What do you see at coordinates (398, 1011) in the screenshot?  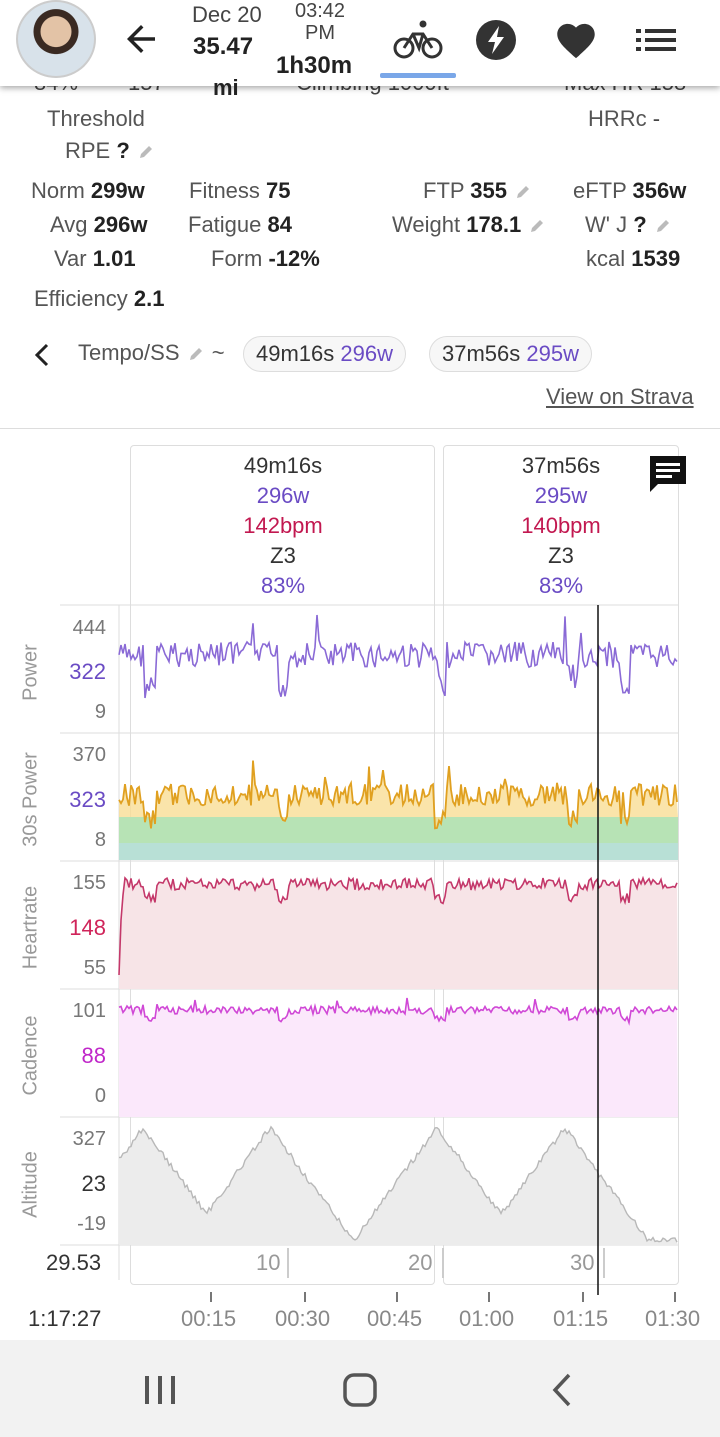 I see `cadence-trace` at bounding box center [398, 1011].